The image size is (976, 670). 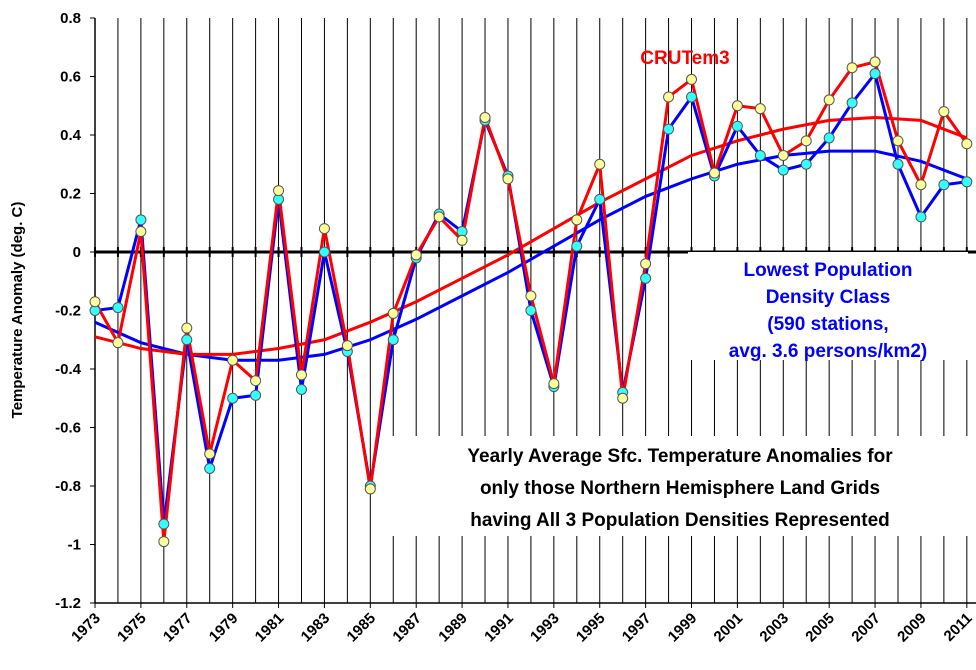 I want to click on x-tick-label: 2003, so click(x=774, y=628).